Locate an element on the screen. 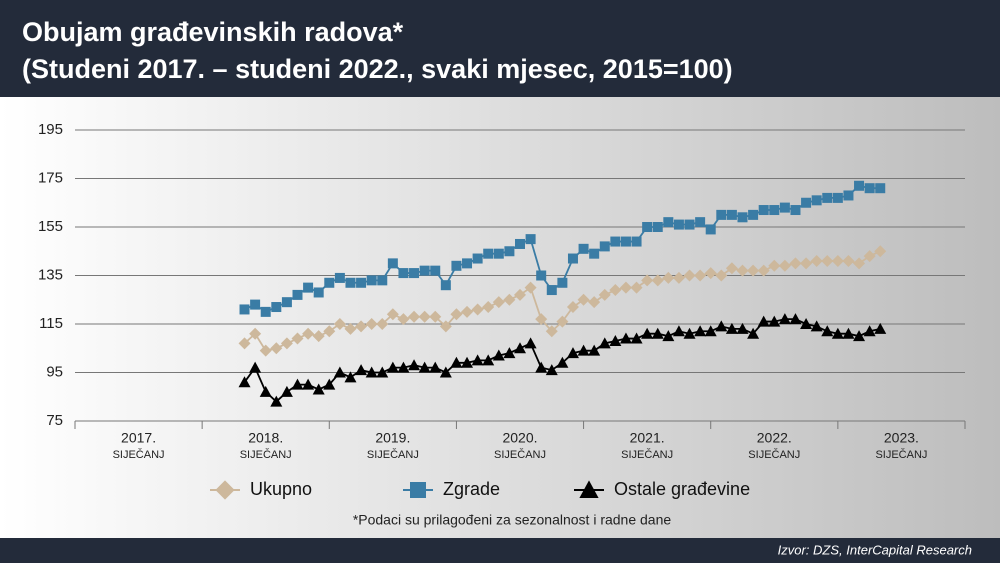 This screenshot has height=568, width=1000. x-tick-sublabel: SIJEČANJ is located at coordinates (139, 454).